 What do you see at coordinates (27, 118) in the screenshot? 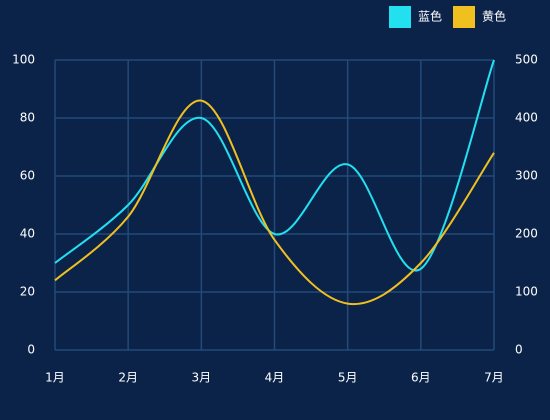
I see `y-tick-label: 80` at bounding box center [27, 118].